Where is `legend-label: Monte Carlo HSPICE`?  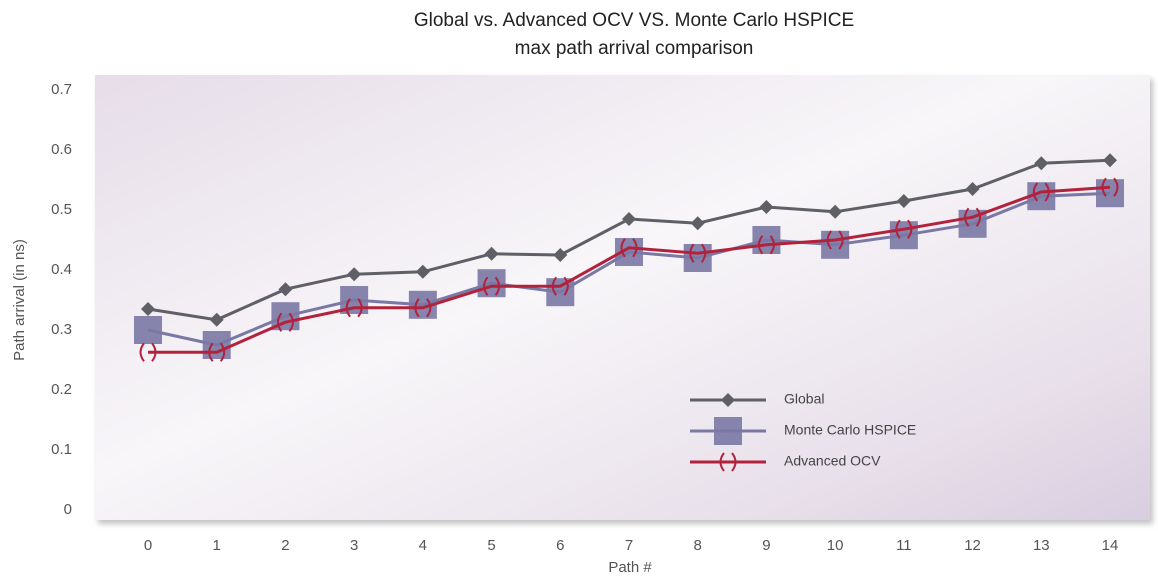
legend-label: Monte Carlo HSPICE is located at coordinates (850, 430).